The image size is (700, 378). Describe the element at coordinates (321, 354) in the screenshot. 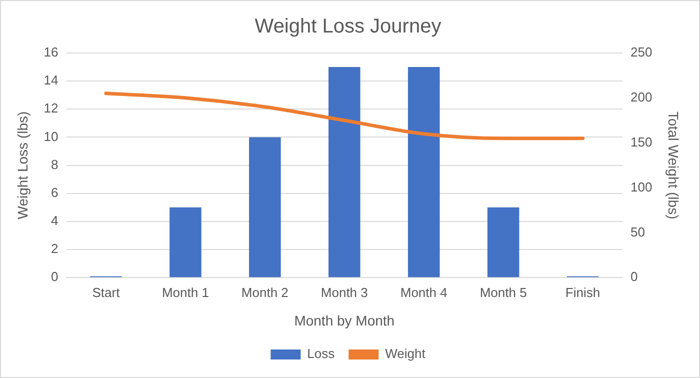

I see `legend-label: Loss` at that location.